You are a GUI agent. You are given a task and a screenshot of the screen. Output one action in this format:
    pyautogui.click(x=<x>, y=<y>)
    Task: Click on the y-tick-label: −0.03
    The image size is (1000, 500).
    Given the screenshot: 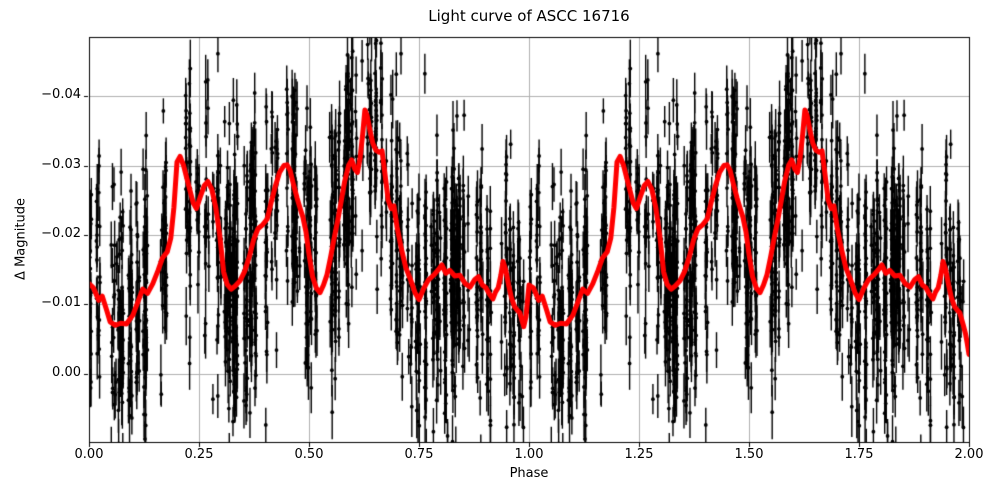 What is the action you would take?
    pyautogui.click(x=61, y=164)
    